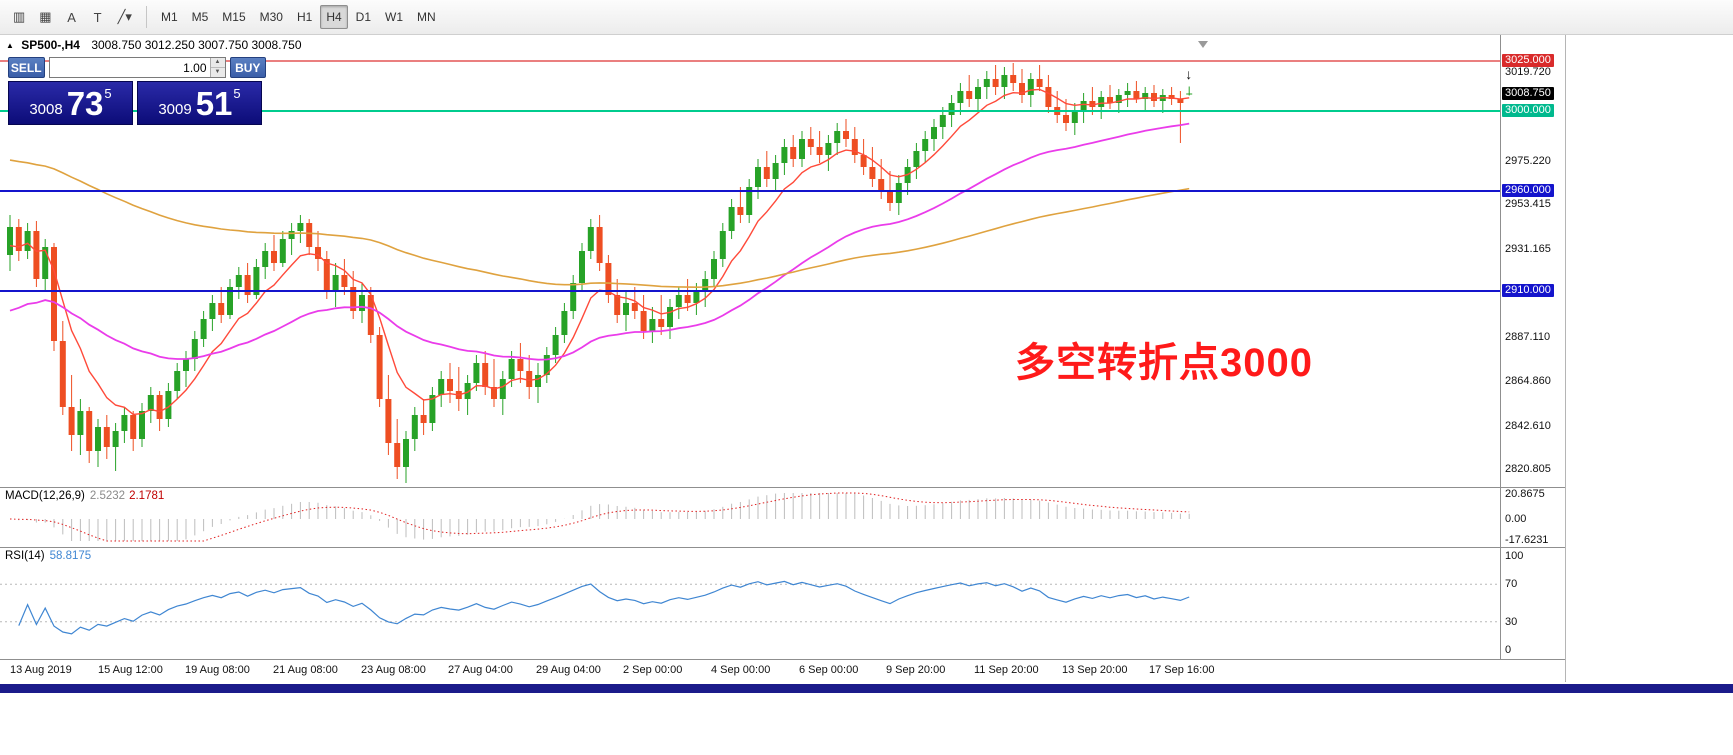 Image resolution: width=1733 pixels, height=755 pixels. What do you see at coordinates (394, 17) in the screenshot?
I see `timeframe-w1-button: W1` at bounding box center [394, 17].